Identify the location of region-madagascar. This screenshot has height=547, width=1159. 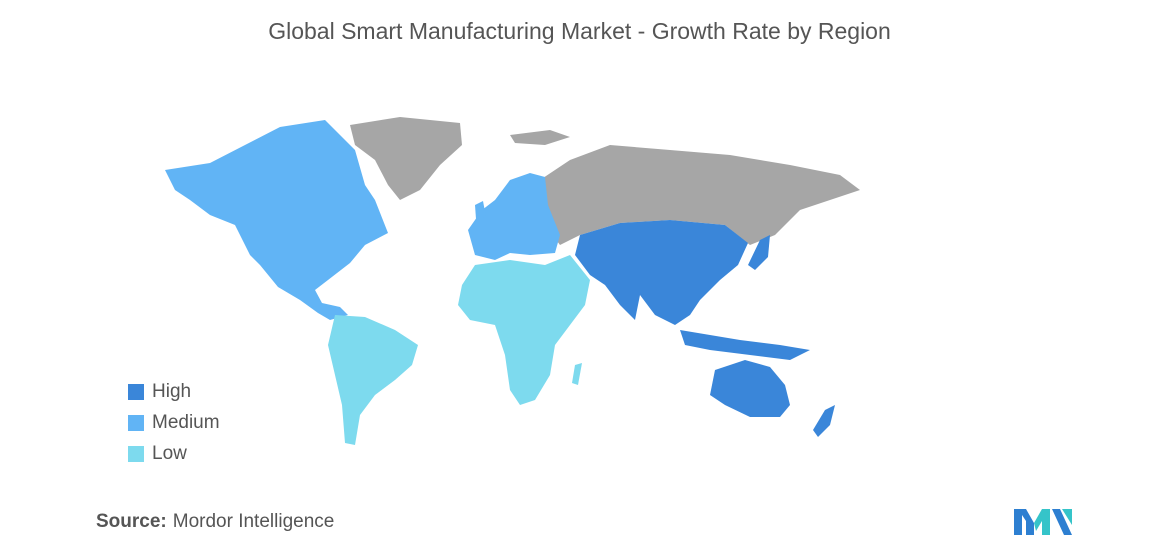
(577, 374).